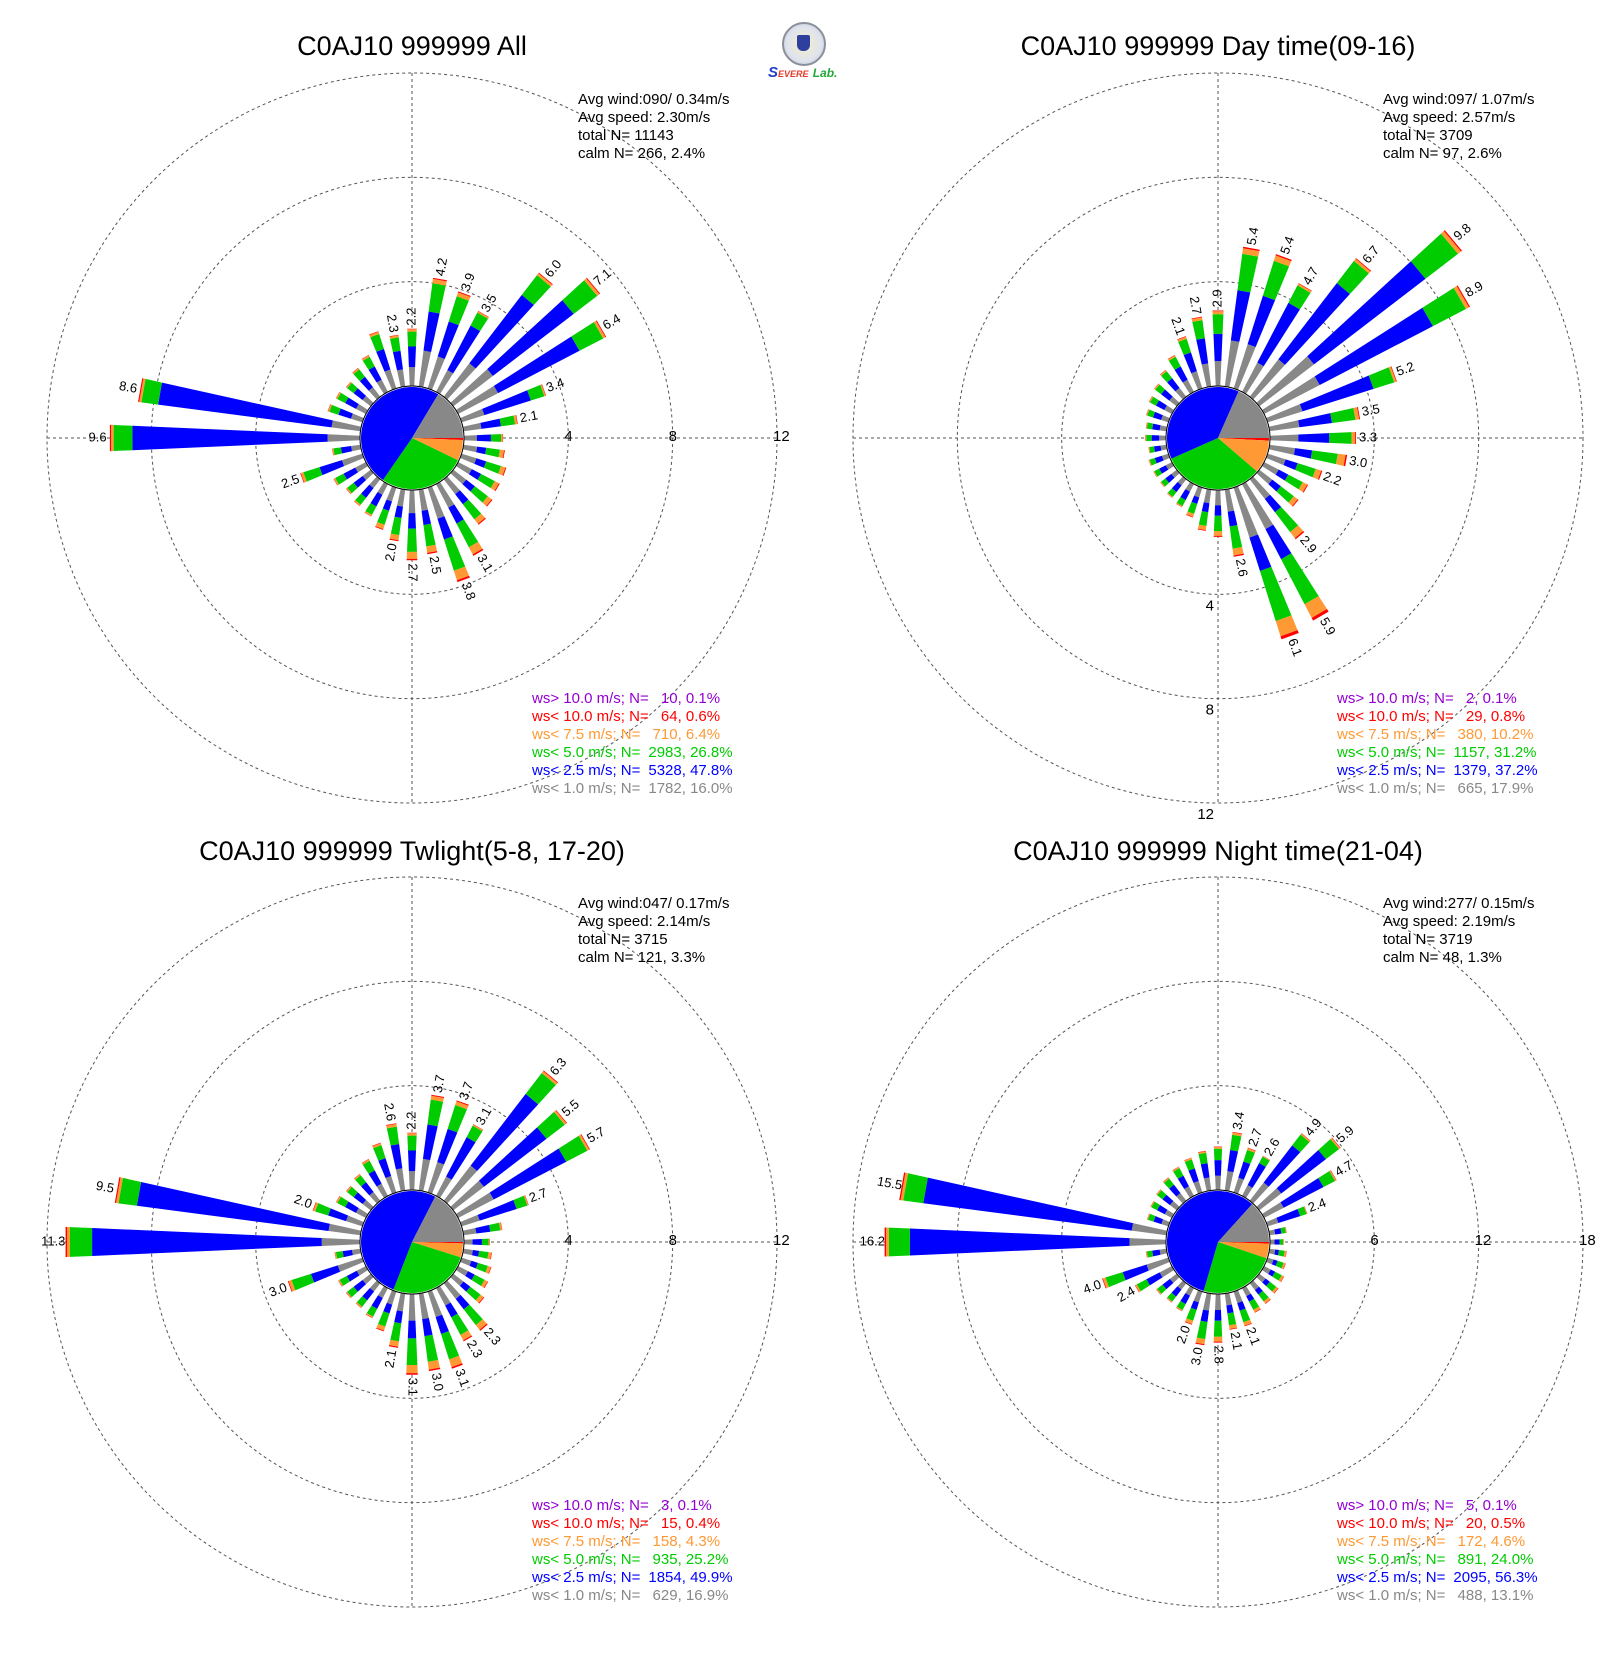  Describe the element at coordinates (390, 1359) in the screenshot. I see `petal-label: 2.1` at that location.